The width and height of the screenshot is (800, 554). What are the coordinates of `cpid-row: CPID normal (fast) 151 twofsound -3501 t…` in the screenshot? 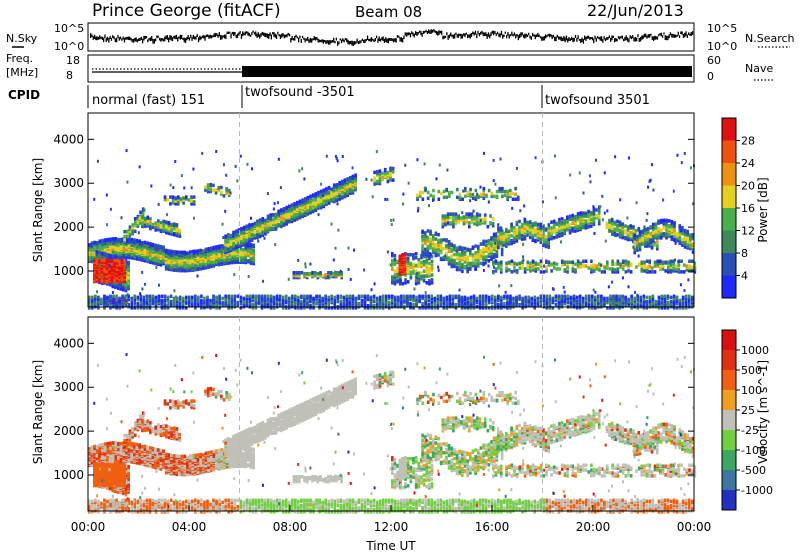 It's located at (329, 96).